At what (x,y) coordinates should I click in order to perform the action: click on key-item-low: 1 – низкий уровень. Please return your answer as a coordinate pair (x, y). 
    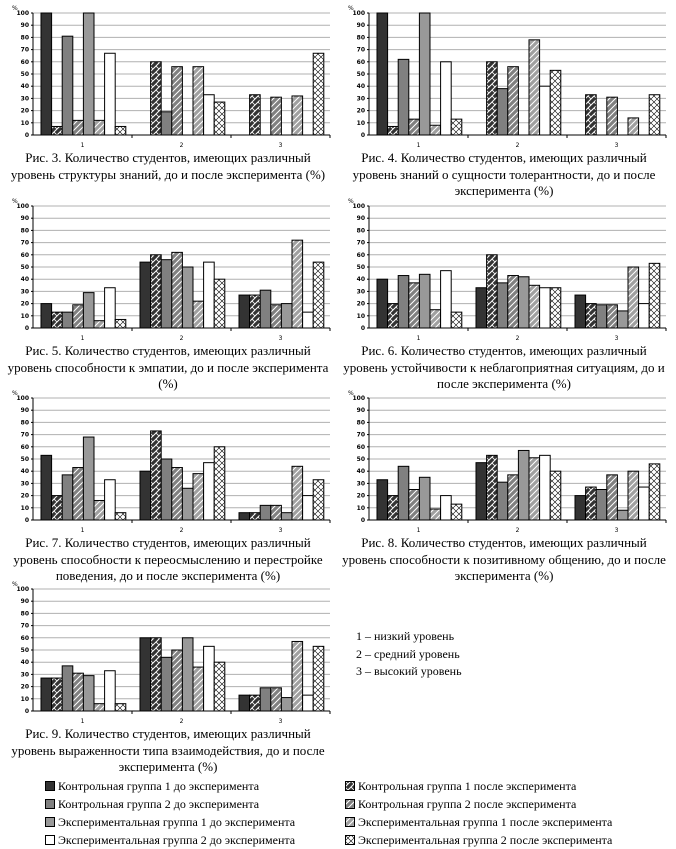
    Looking at the image, I should click on (405, 636).